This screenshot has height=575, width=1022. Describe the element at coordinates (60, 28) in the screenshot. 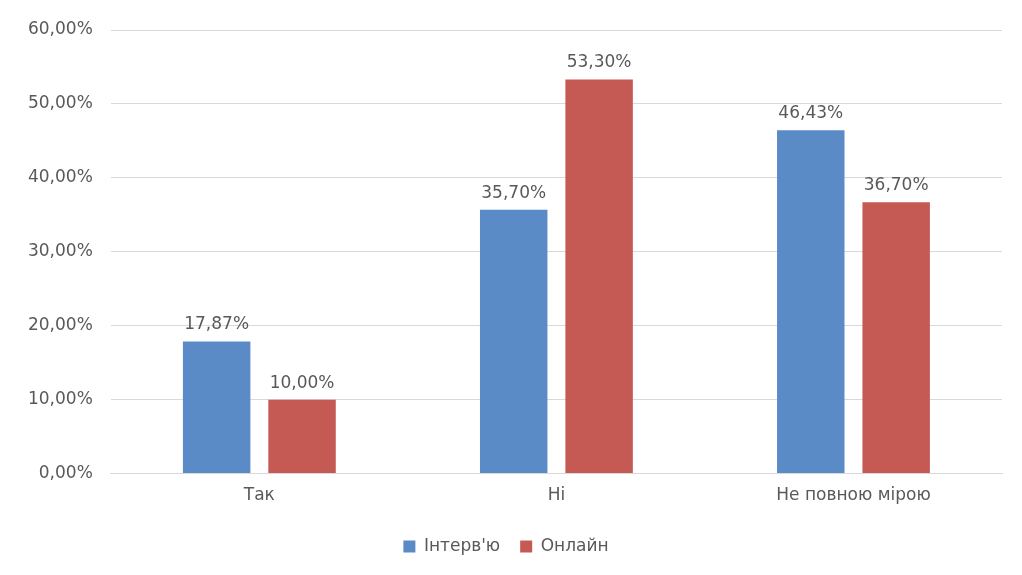

I see `y-tick-label: 60,00%` at that location.